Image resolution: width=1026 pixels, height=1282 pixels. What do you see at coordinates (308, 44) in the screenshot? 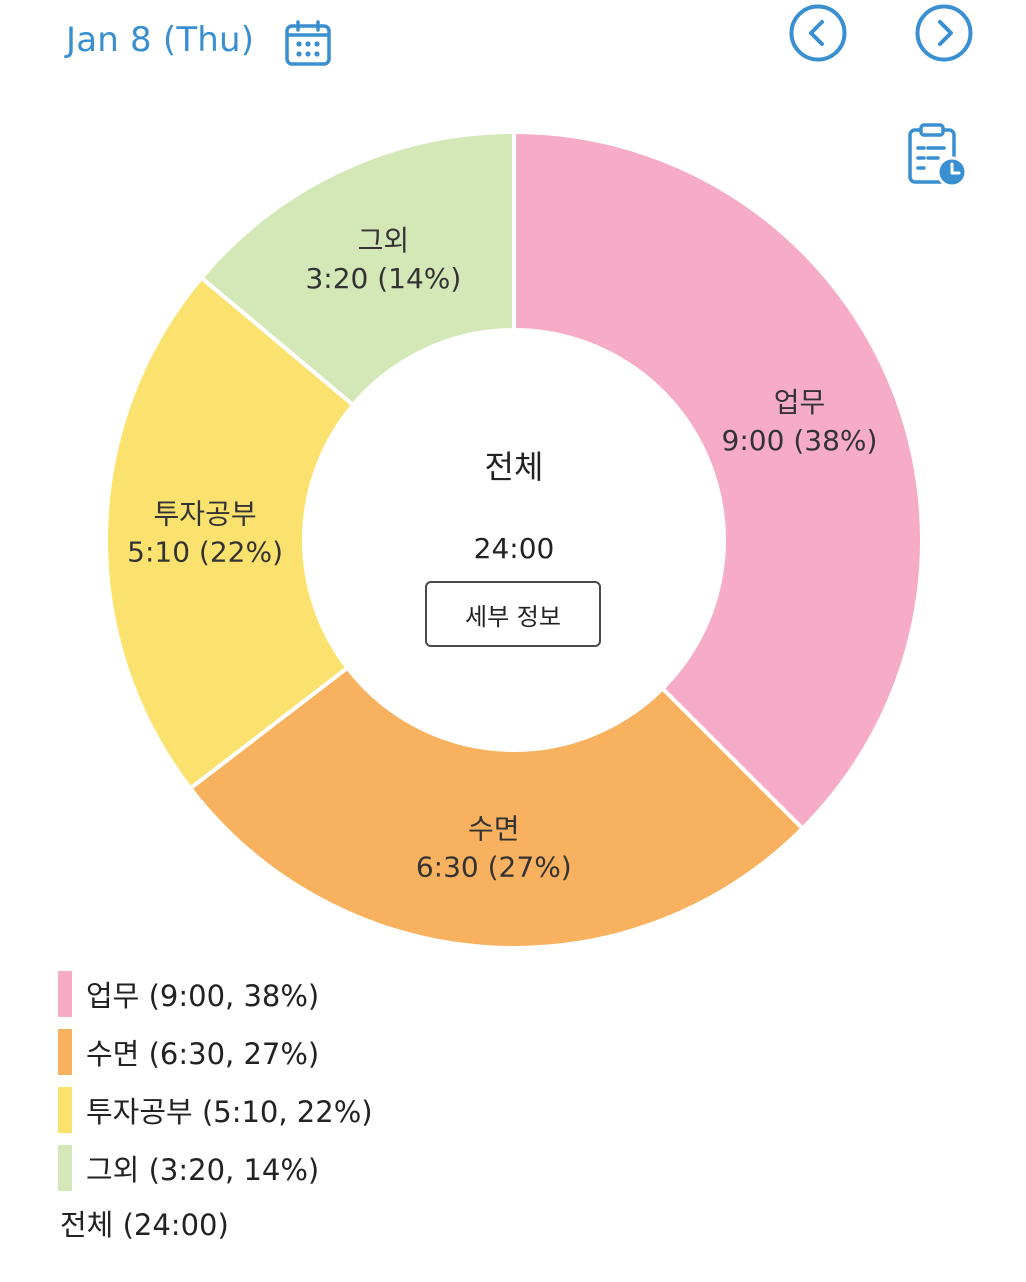
I see `calendar-icon` at bounding box center [308, 44].